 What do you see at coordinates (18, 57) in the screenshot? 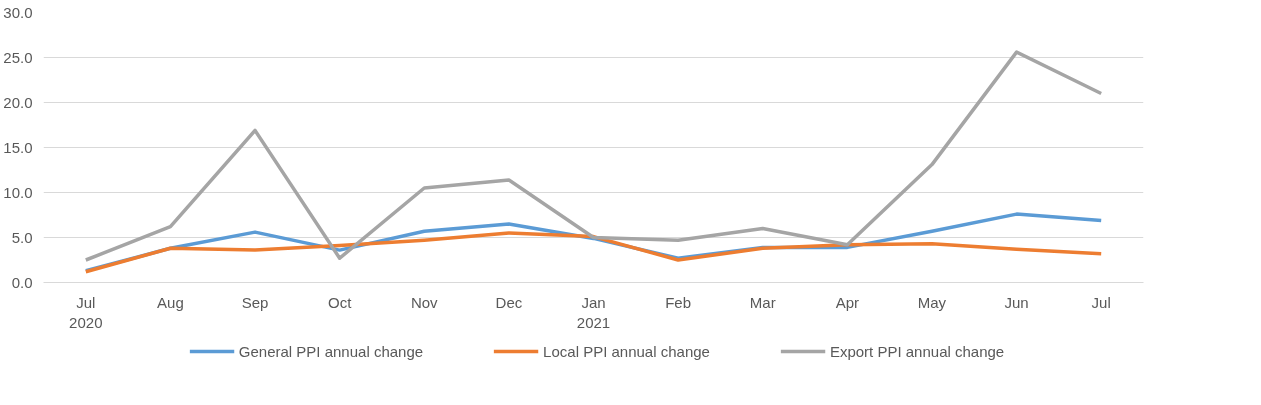
I see `y-tick-label: 25.0` at bounding box center [18, 57].